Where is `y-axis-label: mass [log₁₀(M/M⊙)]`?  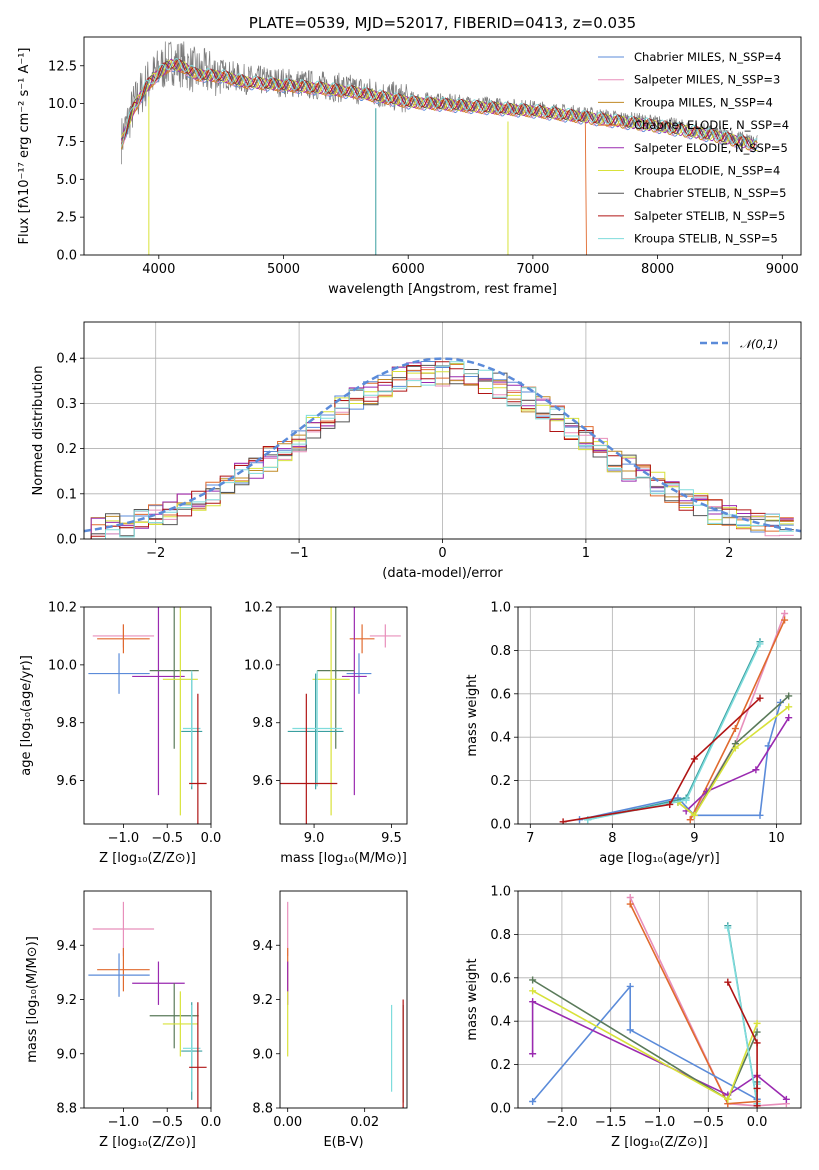 y-axis-label: mass [log₁₀(M/M⊙)] is located at coordinates (32, 999).